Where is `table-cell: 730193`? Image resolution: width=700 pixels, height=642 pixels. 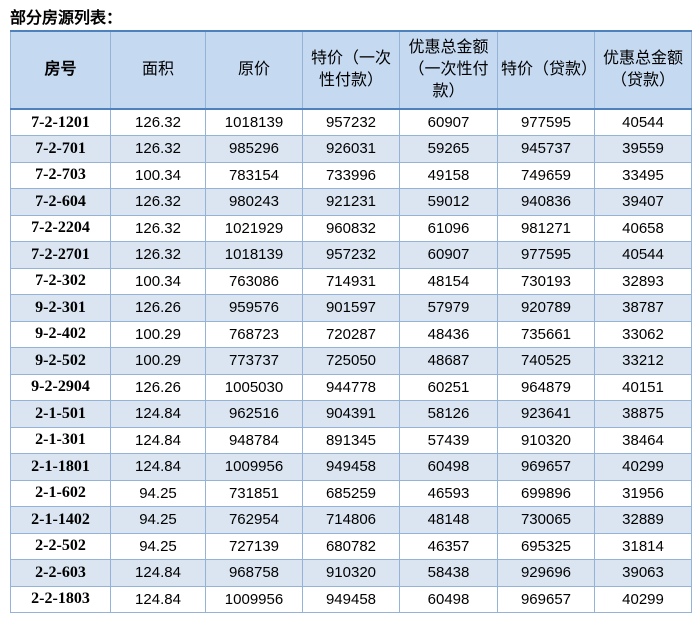
table-cell: 730193 is located at coordinates (546, 281).